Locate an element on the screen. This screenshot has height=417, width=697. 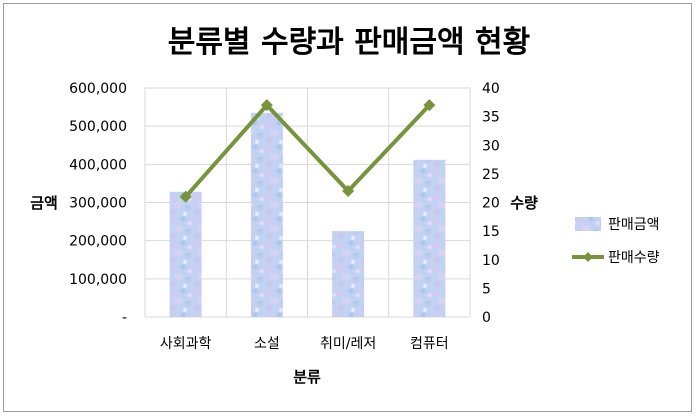
quantity-line is located at coordinates (307, 151).